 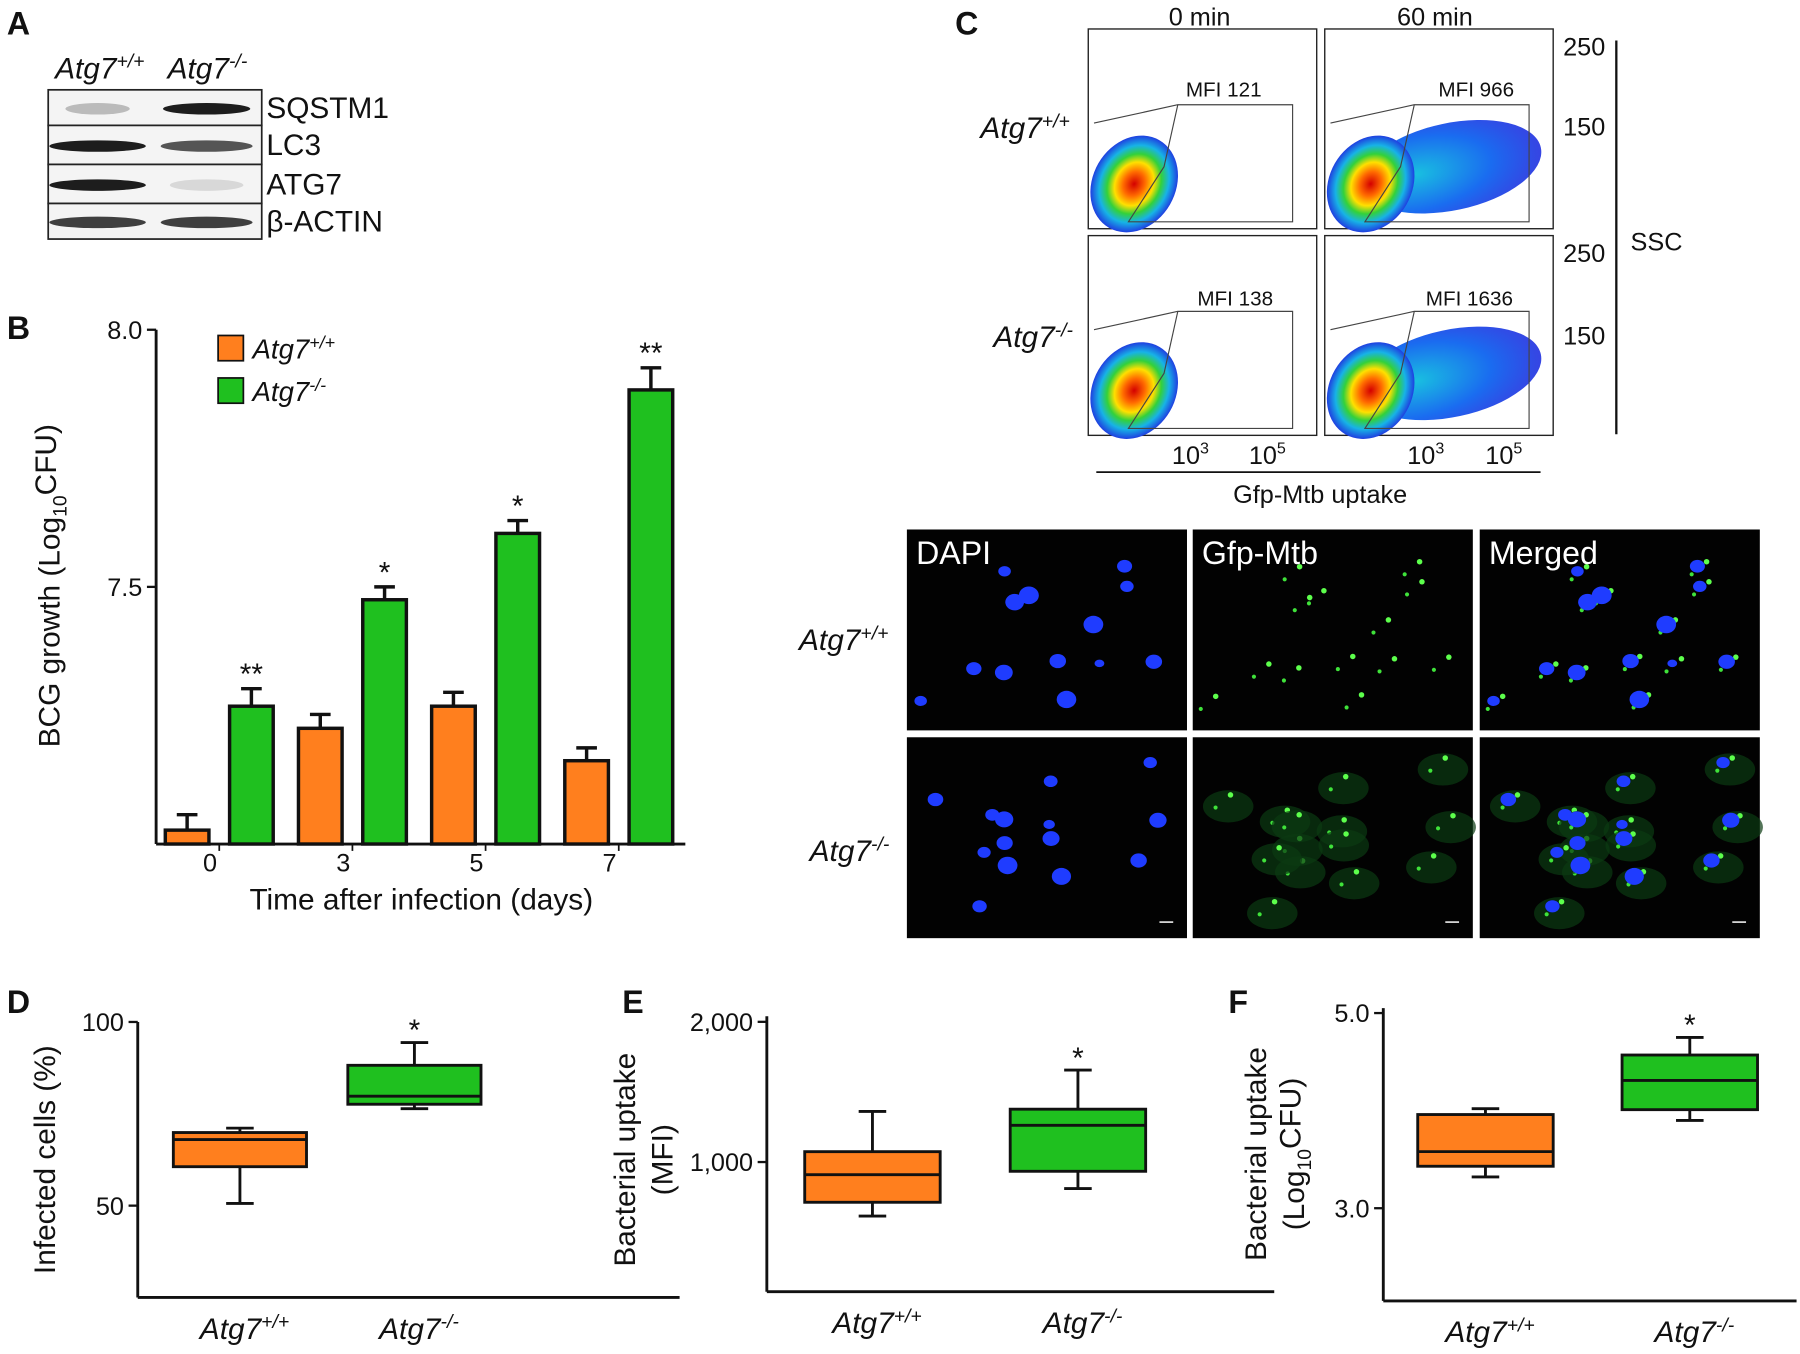 What do you see at coordinates (210, 864) in the screenshot?
I see `x-tick-label: 0` at bounding box center [210, 864].